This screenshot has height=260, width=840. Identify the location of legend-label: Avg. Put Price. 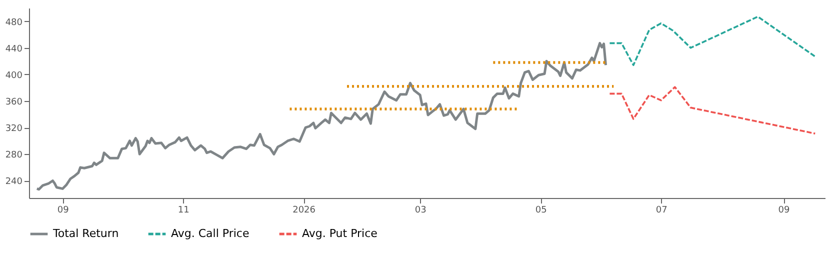
(340, 233).